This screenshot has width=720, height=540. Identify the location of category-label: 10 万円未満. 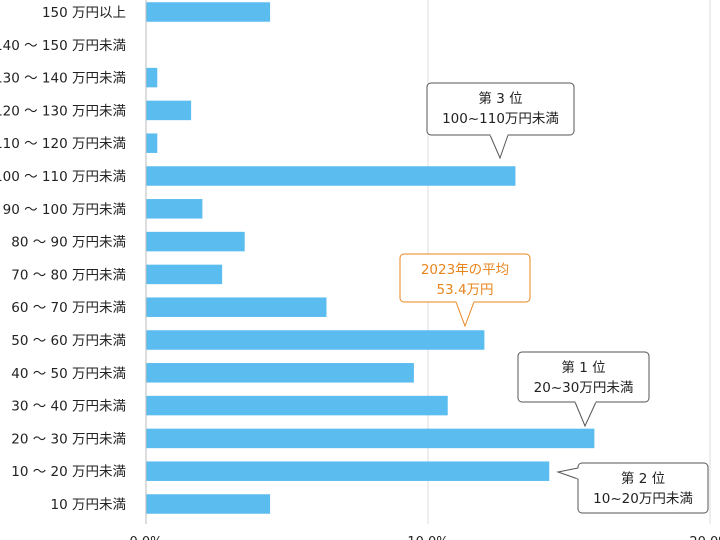
(88, 505).